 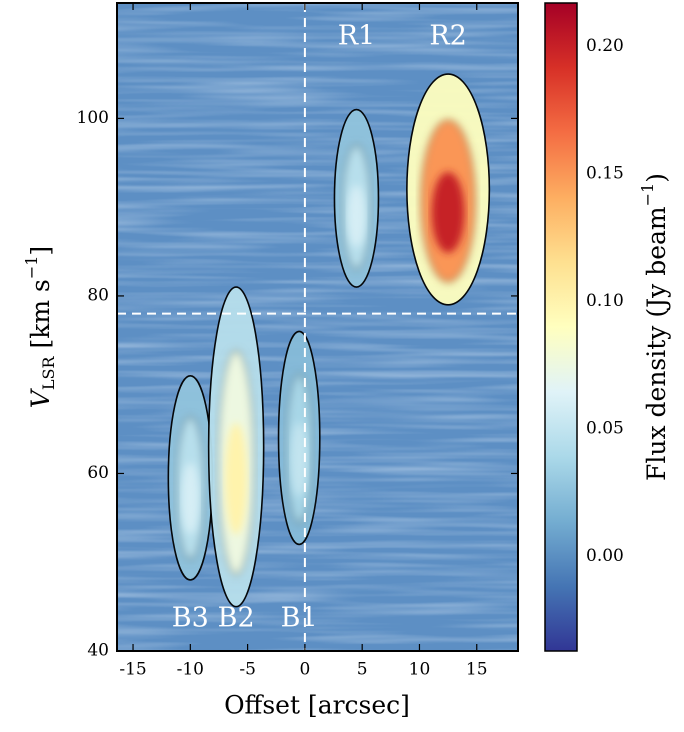 What do you see at coordinates (605, 429) in the screenshot?
I see `colorbar-tick-label: 0.05` at bounding box center [605, 429].